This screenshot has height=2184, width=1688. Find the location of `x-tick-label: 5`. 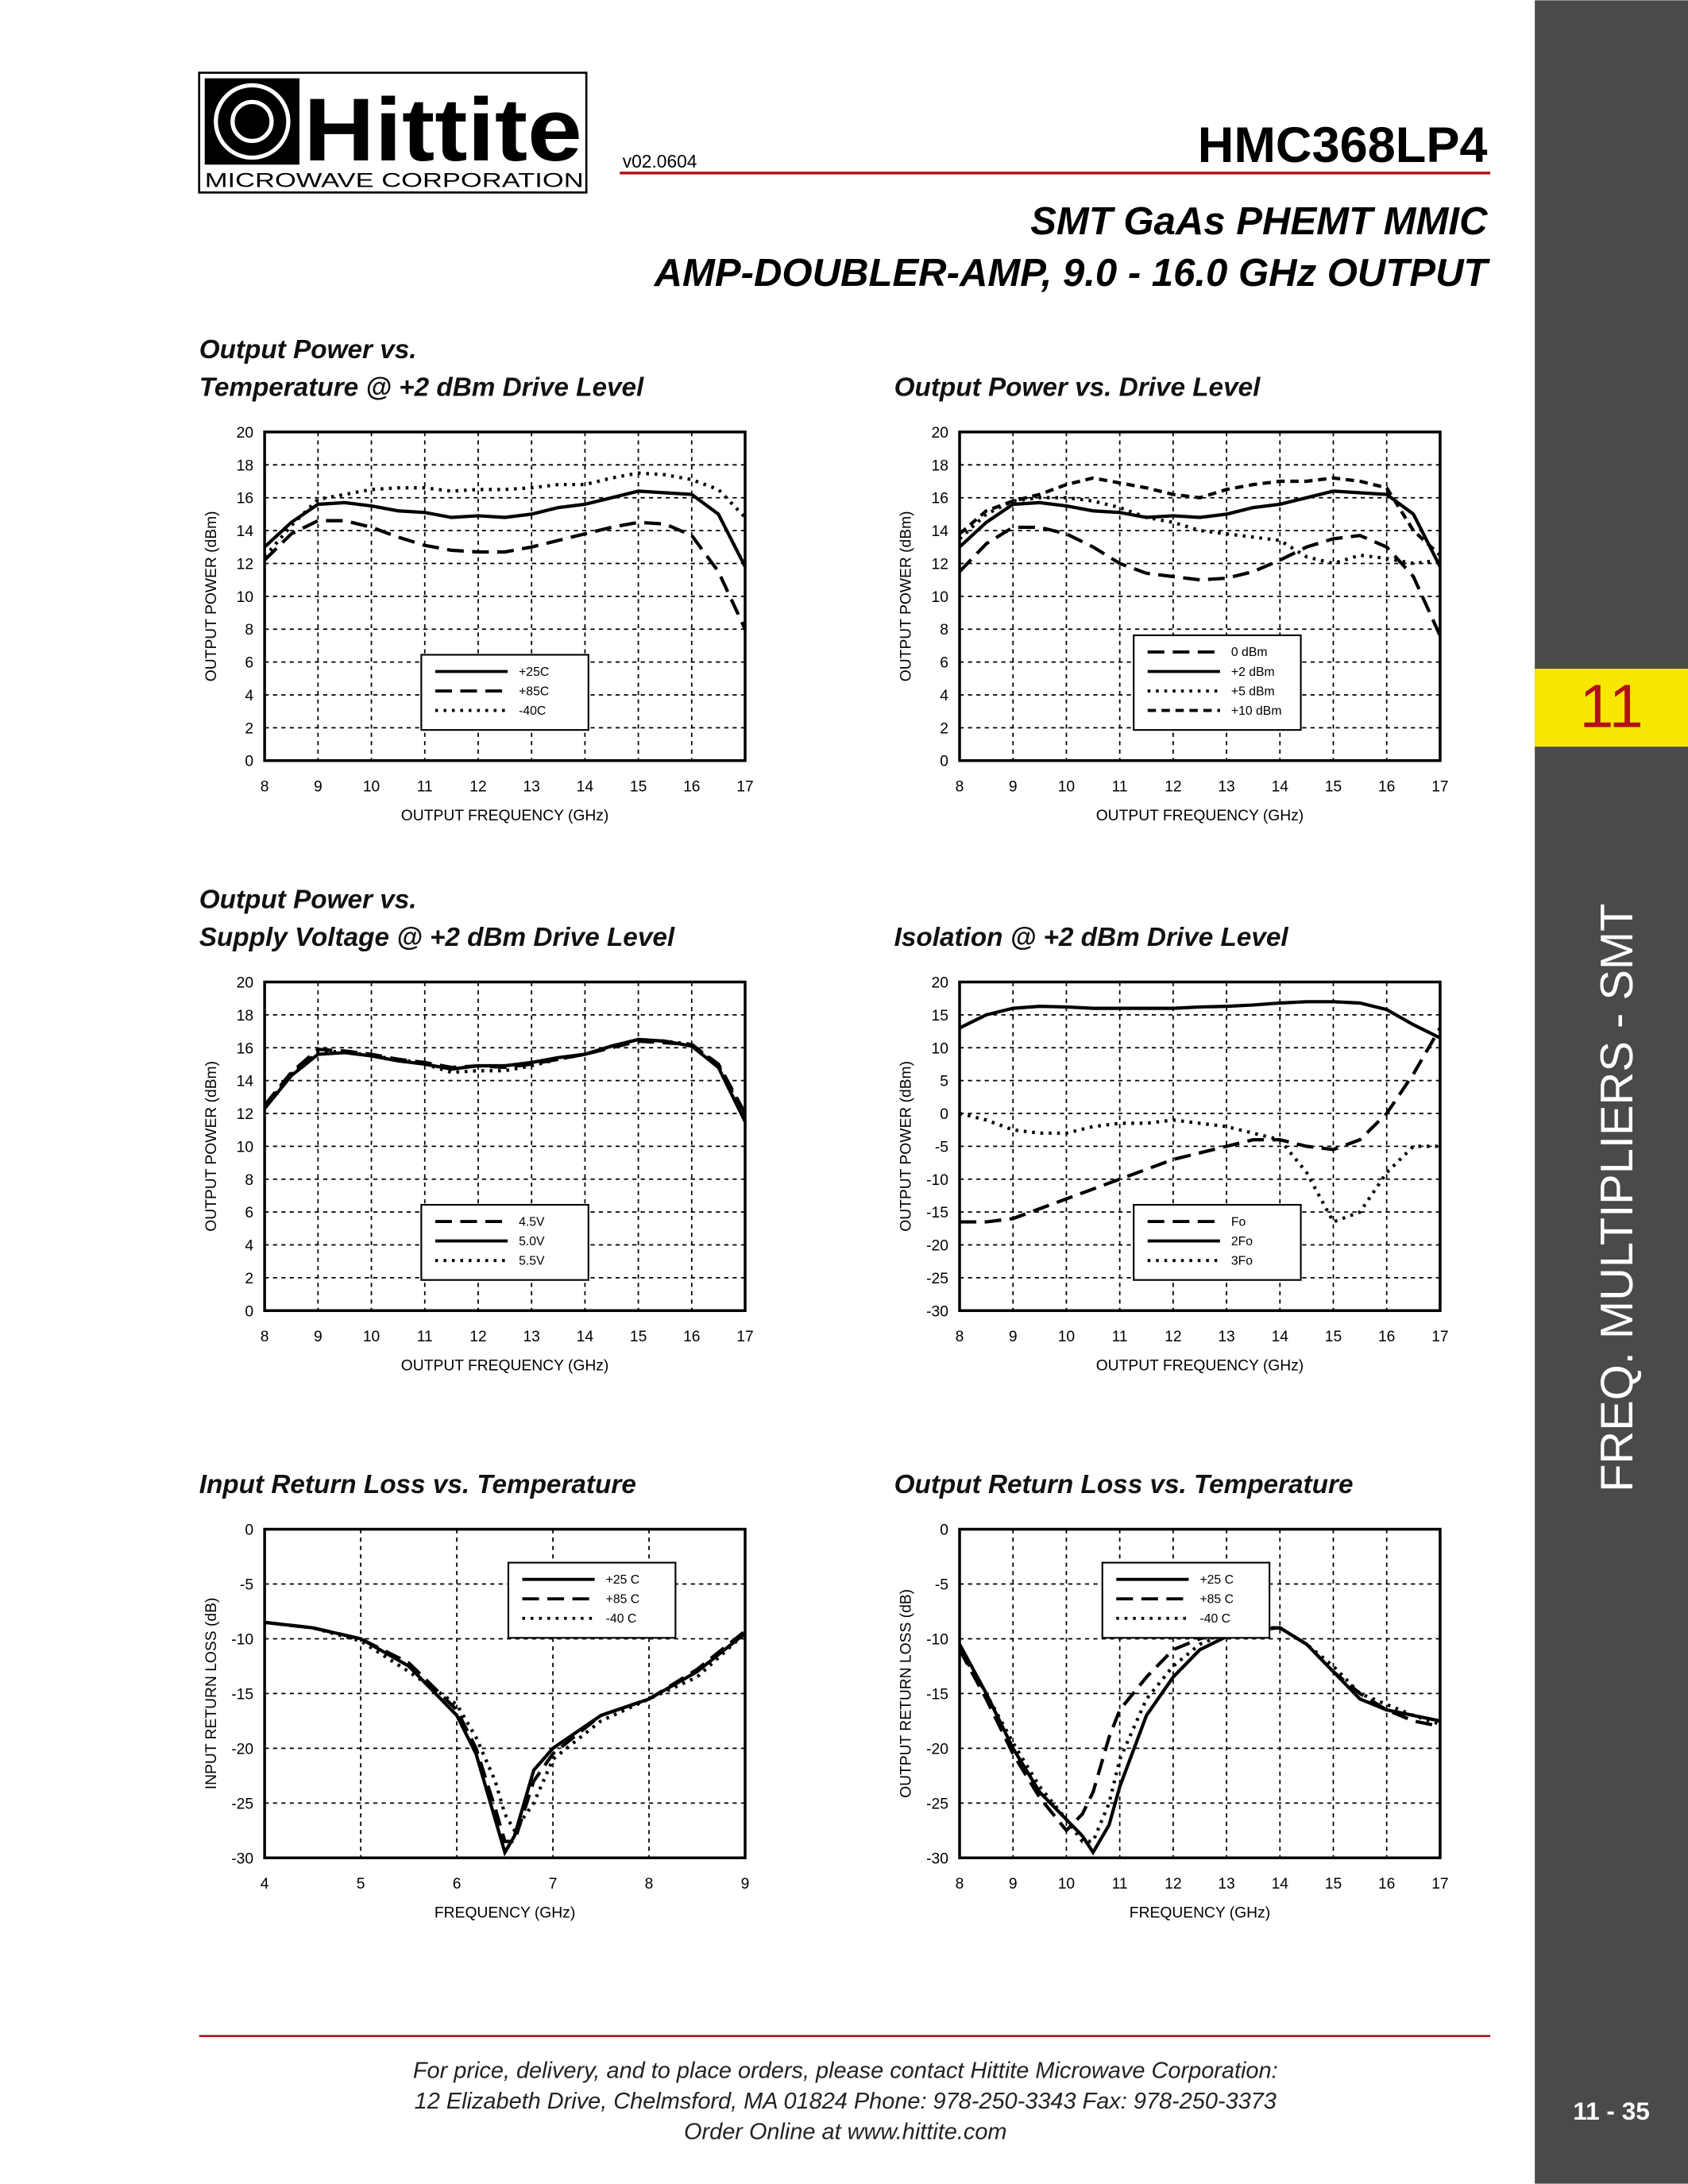

x-tick-label: 5 is located at coordinates (361, 1884).